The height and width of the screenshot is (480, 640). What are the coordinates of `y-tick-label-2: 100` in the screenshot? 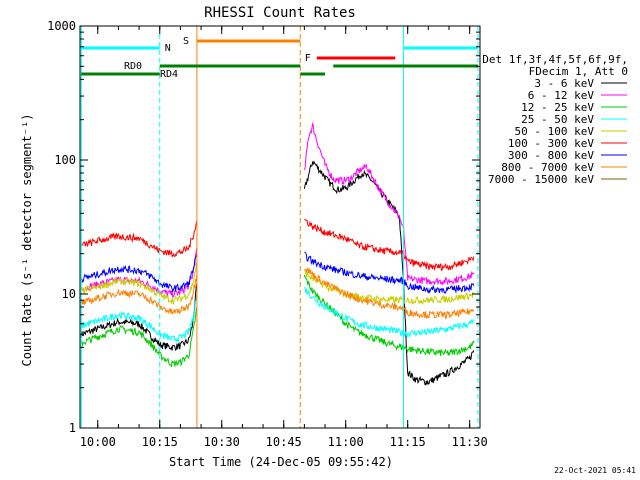 It's located at (65, 160).